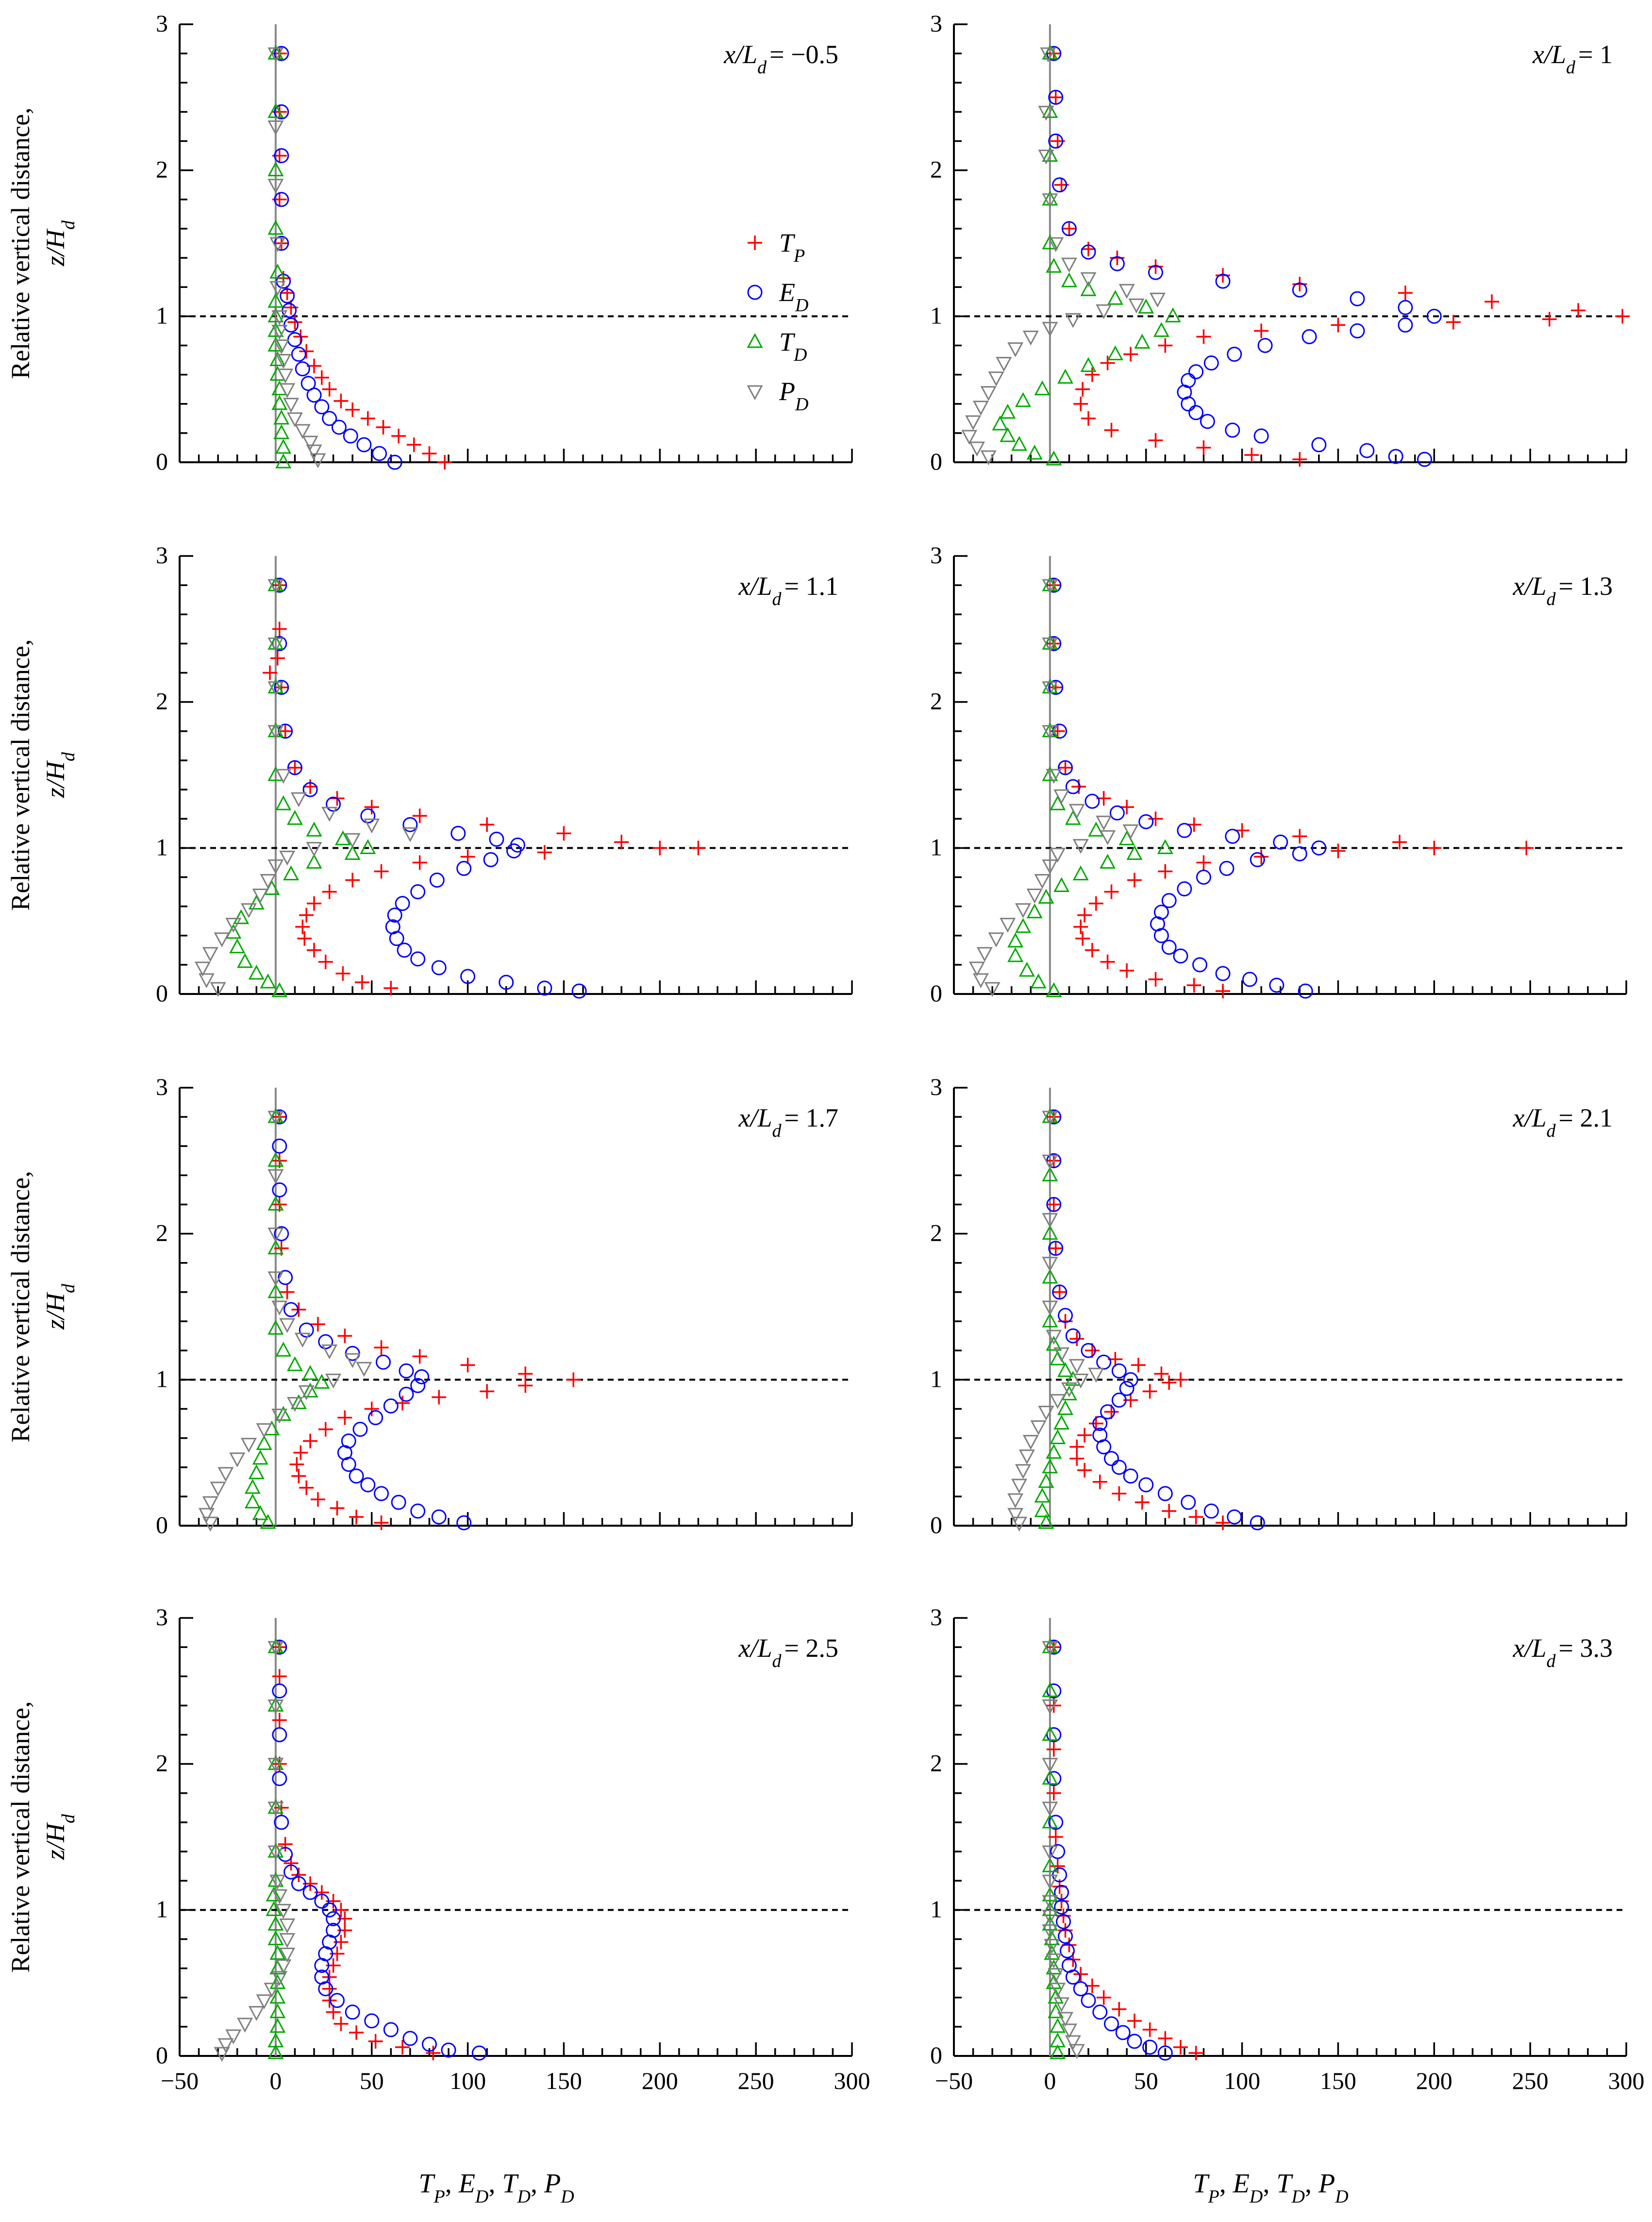 The height and width of the screenshot is (2222, 1652). I want to click on x-tick-label: 100, so click(1242, 2081).